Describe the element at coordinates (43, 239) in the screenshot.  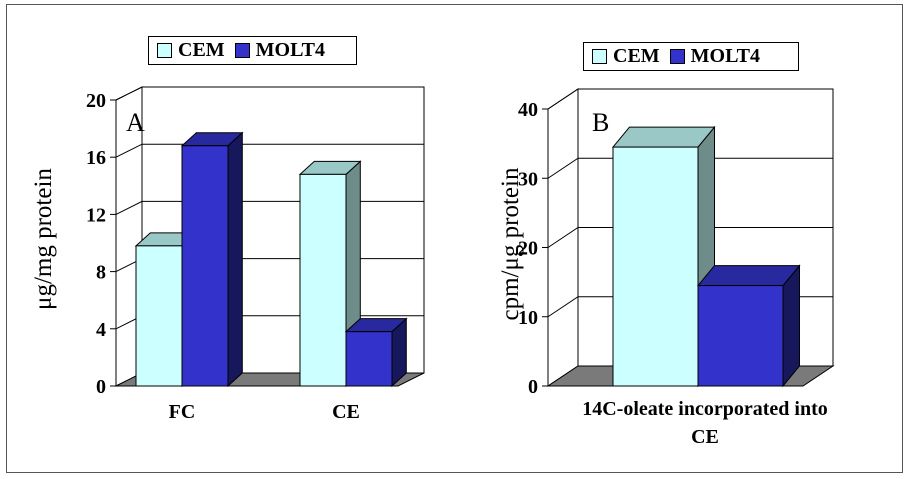
I see `y-axis-label-a: μg/mg protein` at that location.